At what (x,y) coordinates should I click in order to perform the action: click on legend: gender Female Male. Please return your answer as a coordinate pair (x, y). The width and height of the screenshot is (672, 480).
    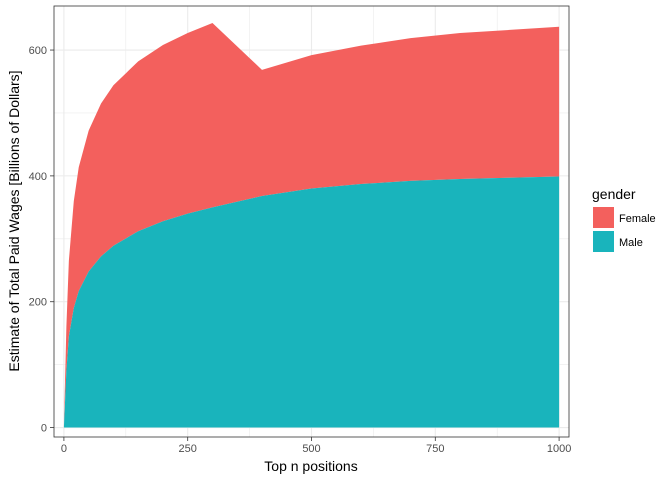
    Looking at the image, I should click on (624, 219).